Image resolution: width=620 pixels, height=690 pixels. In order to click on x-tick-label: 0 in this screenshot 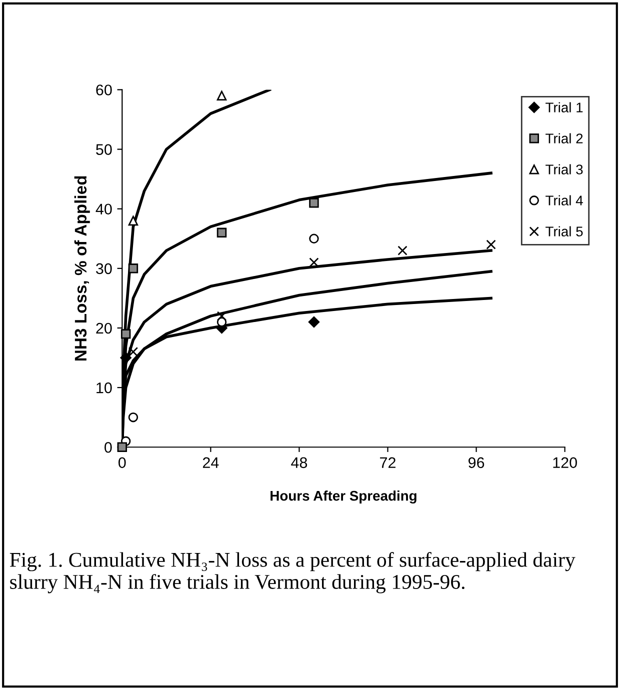, I will do `click(122, 462)`.